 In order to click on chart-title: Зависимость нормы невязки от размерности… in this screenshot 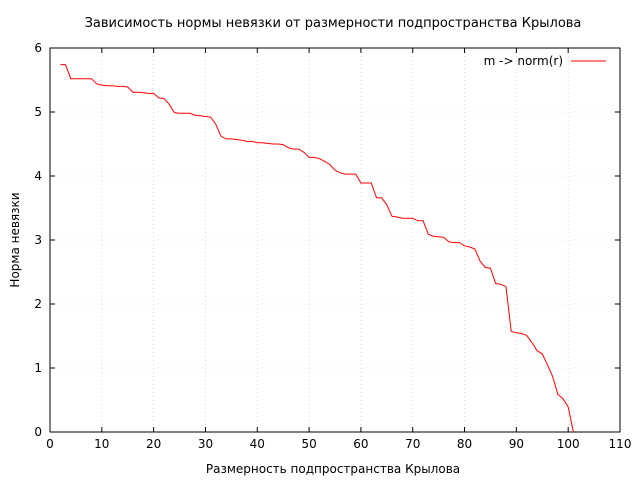, I will do `click(333, 23)`.